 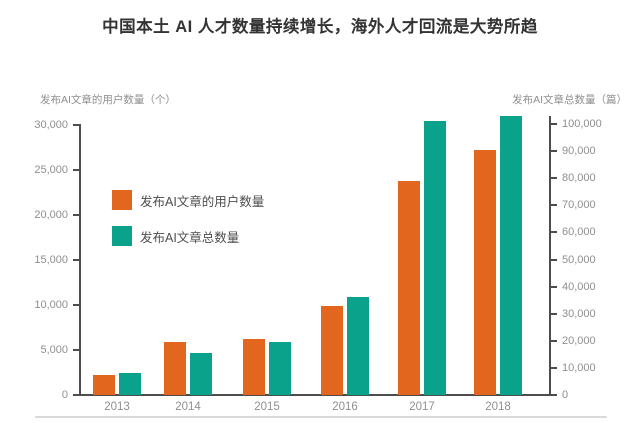 I want to click on bar-users-2013, so click(x=104, y=385).